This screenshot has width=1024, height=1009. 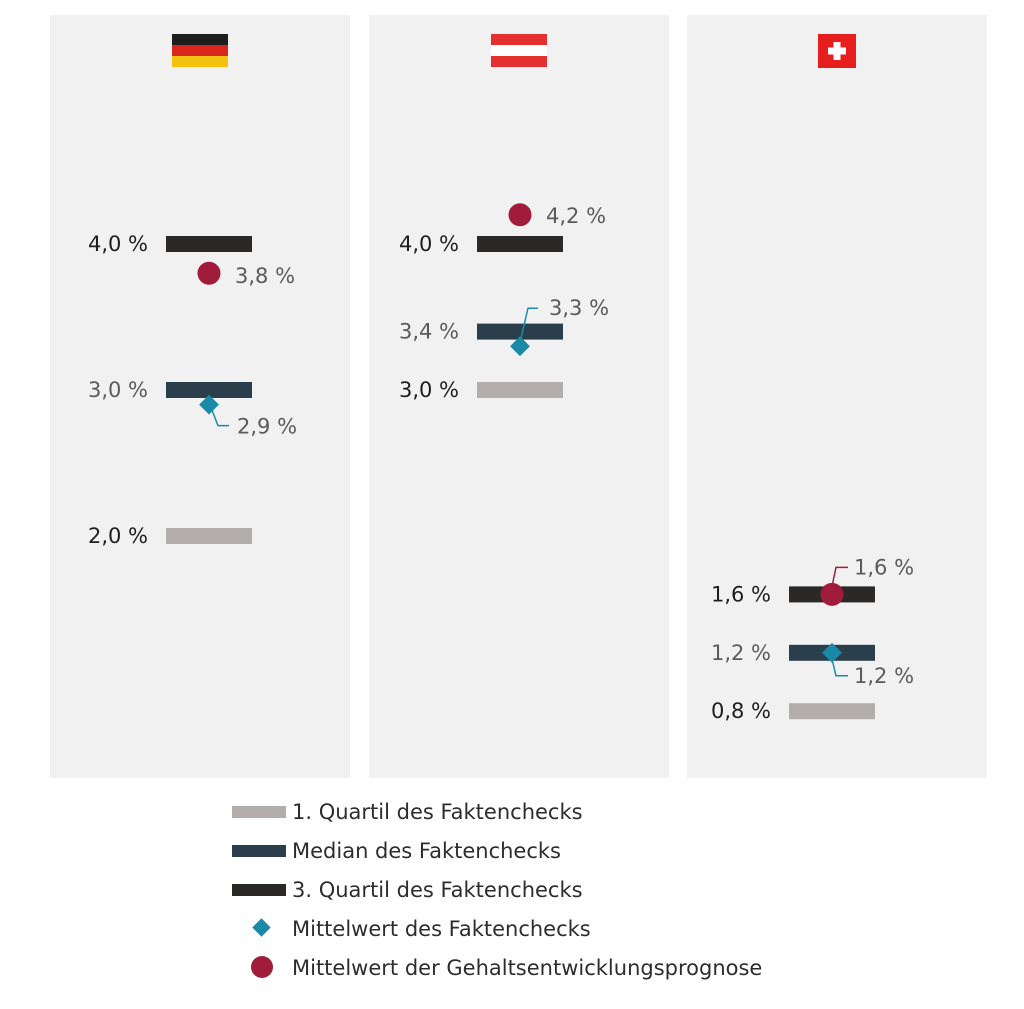 What do you see at coordinates (118, 536) in the screenshot?
I see `q1-label: 2,0 %` at bounding box center [118, 536].